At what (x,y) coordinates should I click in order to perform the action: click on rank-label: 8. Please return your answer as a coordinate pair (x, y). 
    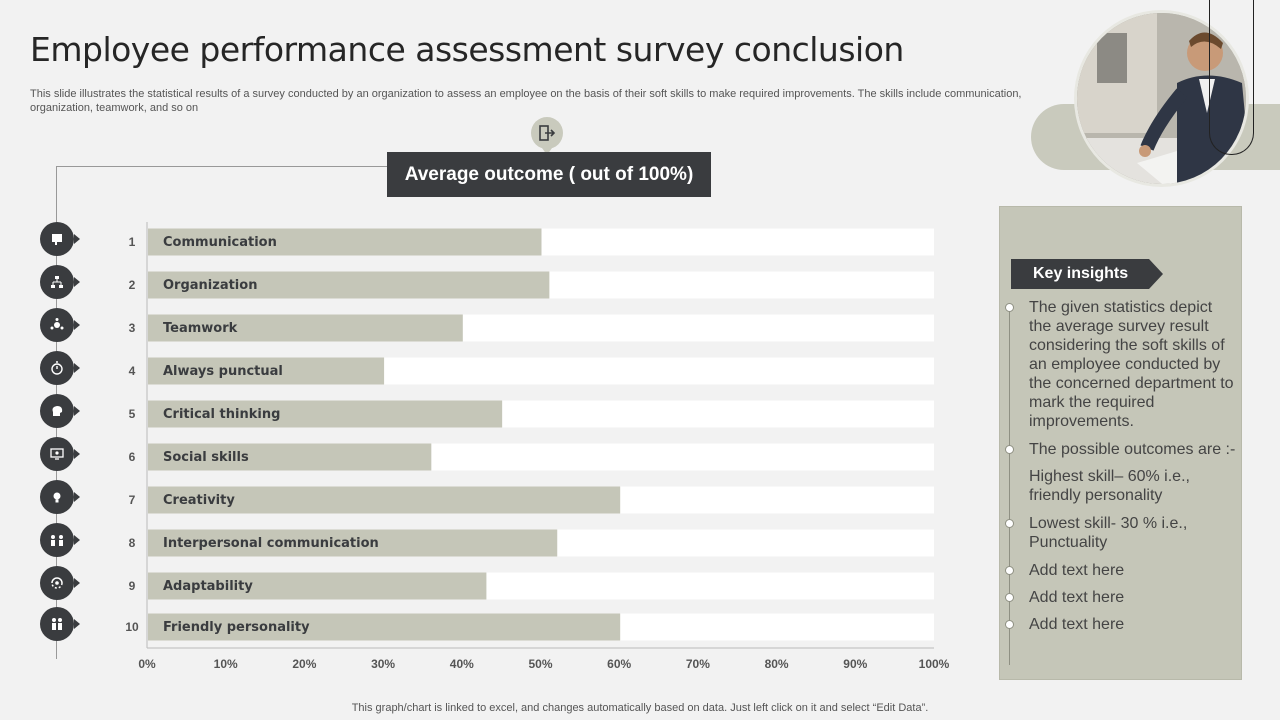
    Looking at the image, I should click on (132, 543).